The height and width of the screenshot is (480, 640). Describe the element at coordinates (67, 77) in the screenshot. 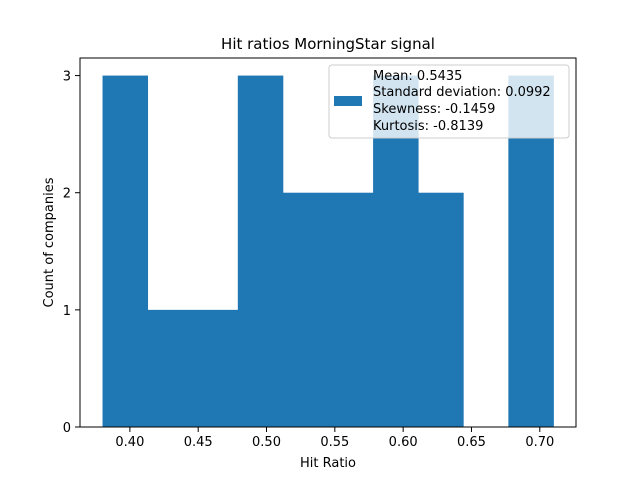

I see `y-tick-label: 3` at that location.